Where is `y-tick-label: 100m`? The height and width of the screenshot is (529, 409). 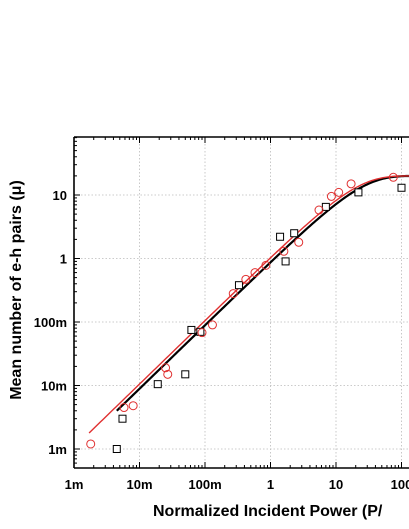
y-tick-label: 100m is located at coordinates (50, 322).